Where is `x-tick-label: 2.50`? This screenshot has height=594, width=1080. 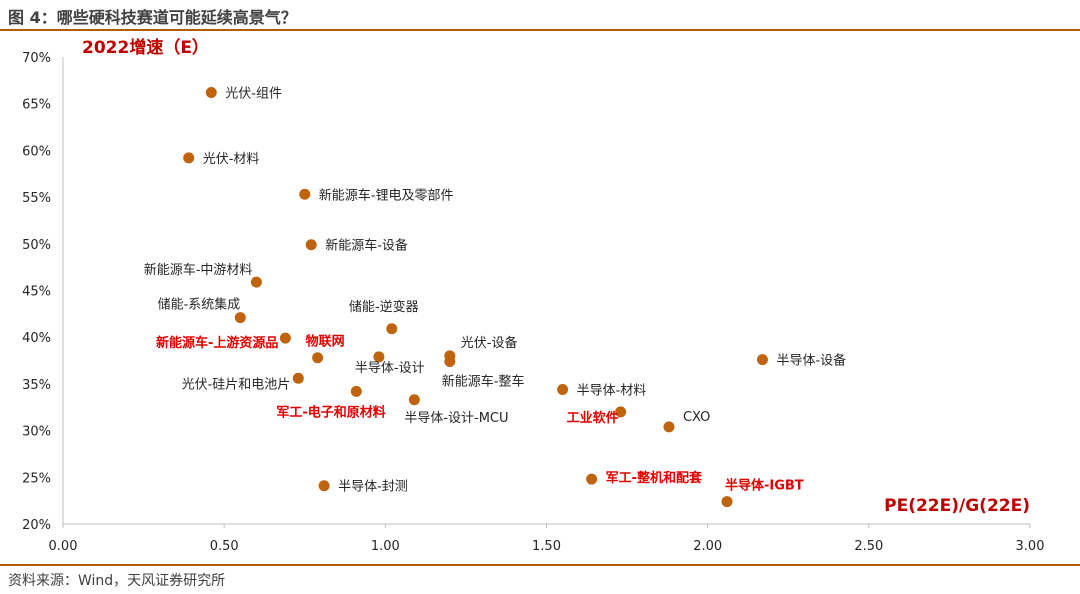
x-tick-label: 2.50 is located at coordinates (868, 546).